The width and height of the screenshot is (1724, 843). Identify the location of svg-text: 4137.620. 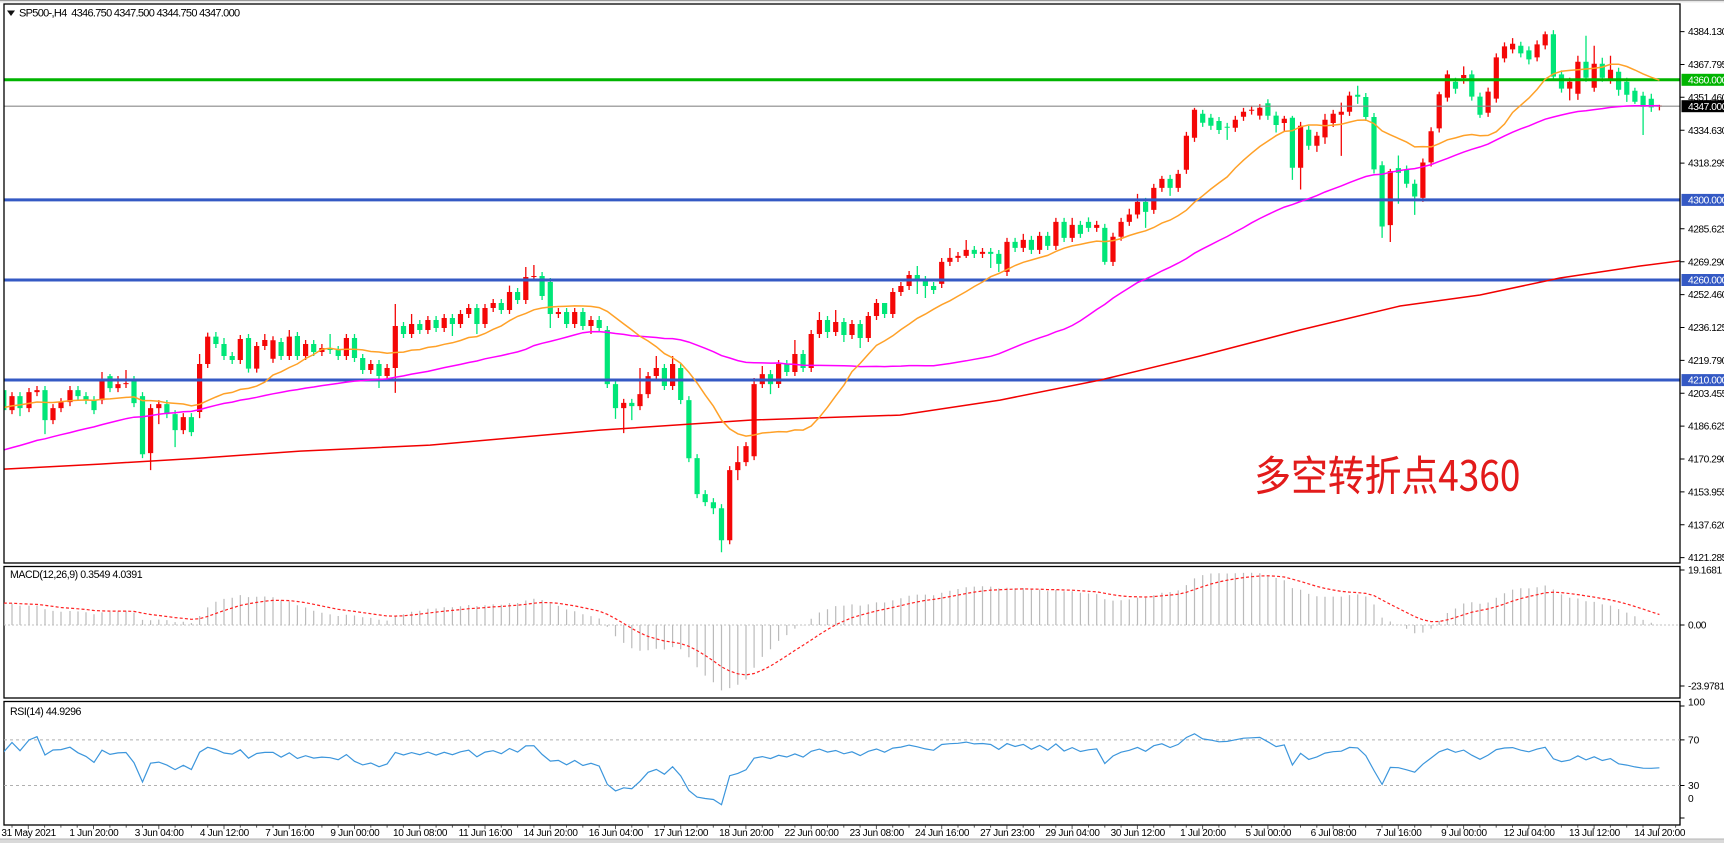
(1706, 525).